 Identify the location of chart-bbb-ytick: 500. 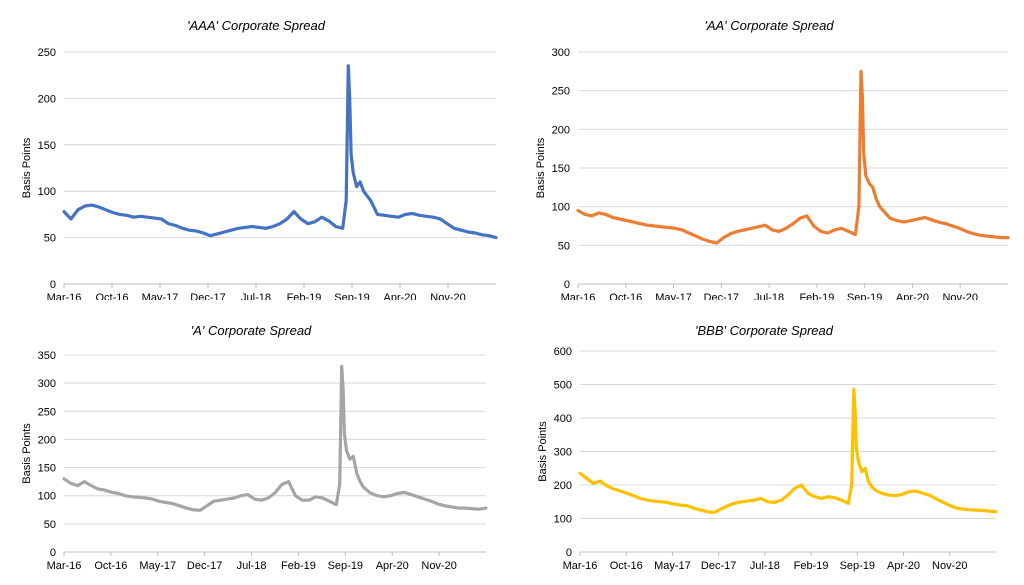
(563, 386).